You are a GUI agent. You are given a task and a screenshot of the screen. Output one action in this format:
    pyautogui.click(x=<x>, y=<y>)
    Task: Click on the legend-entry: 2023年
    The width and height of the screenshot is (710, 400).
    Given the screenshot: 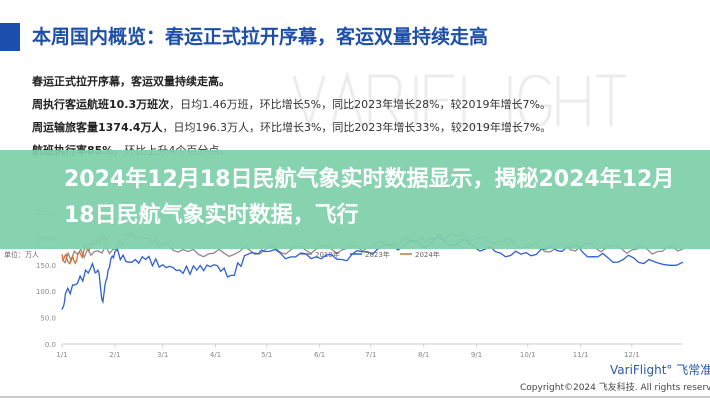 What is the action you would take?
    pyautogui.click(x=377, y=254)
    